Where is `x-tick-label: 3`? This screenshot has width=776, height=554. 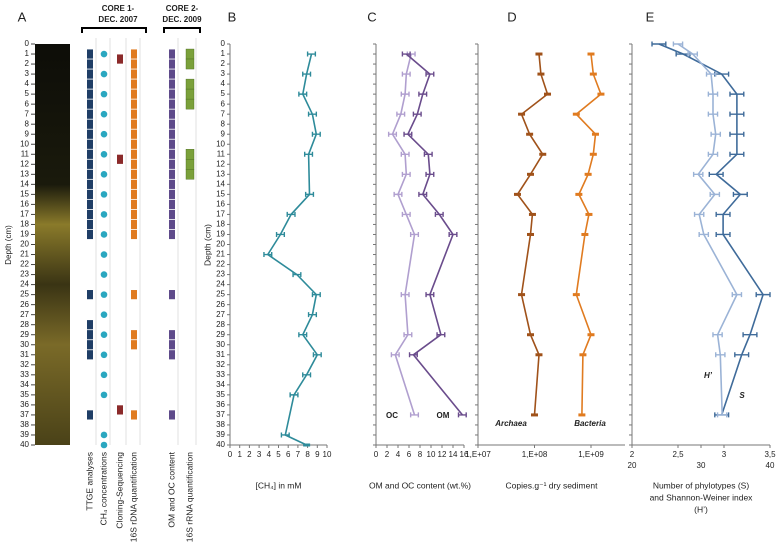
x-tick-label: 3 is located at coordinates (724, 454).